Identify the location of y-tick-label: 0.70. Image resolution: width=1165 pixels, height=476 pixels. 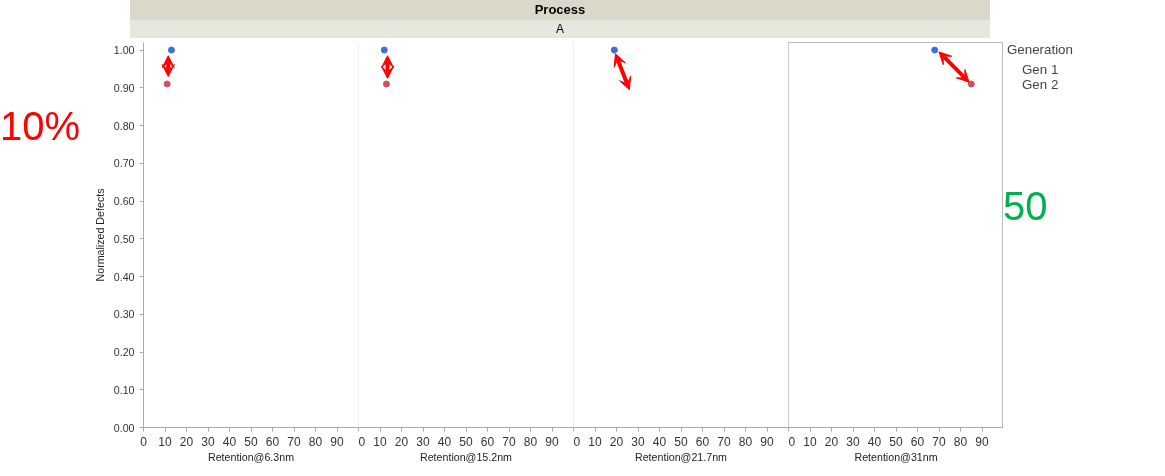
(124, 163).